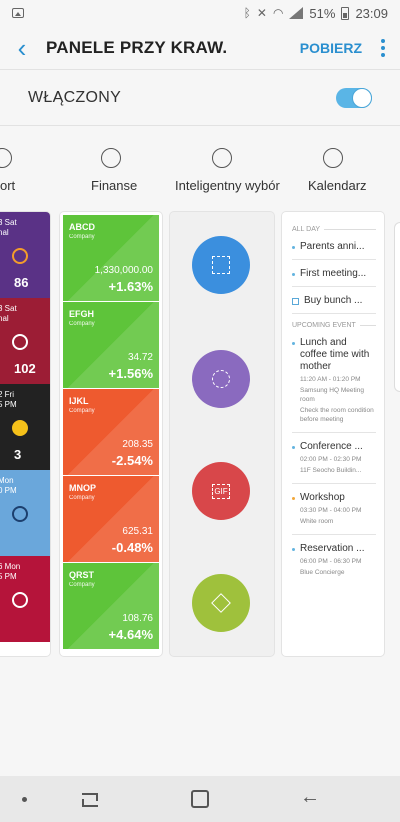 The height and width of the screenshot is (822, 400). I want to click on status-bar: ᛒ ✕ ◠ 51% 23:09, so click(200, 13).